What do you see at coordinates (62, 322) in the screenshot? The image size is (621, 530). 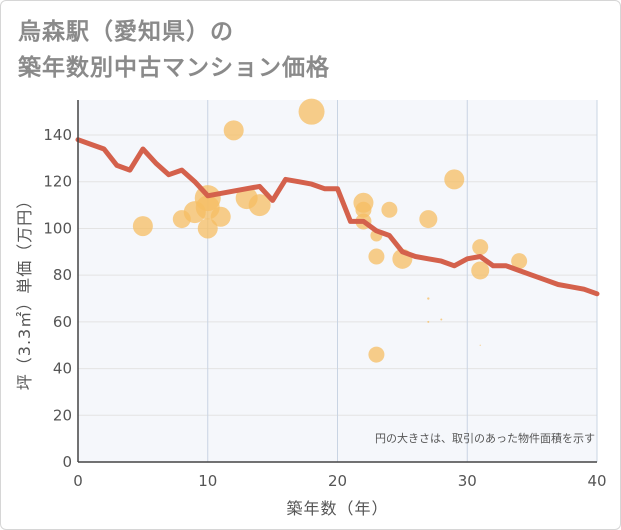 I see `y-tick-label: 60` at bounding box center [62, 322].